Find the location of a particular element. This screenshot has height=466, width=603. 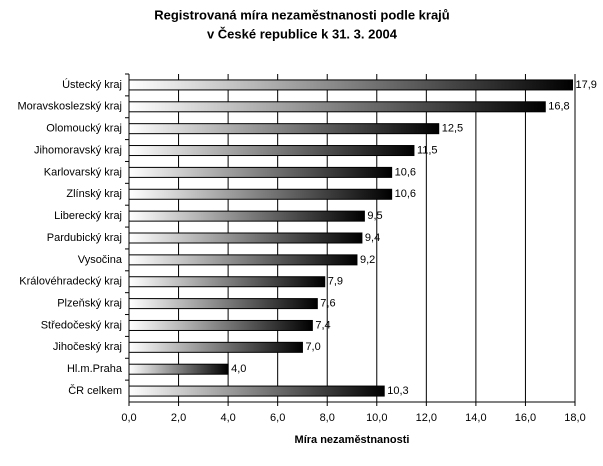

value-label: 10,3 is located at coordinates (397, 391).